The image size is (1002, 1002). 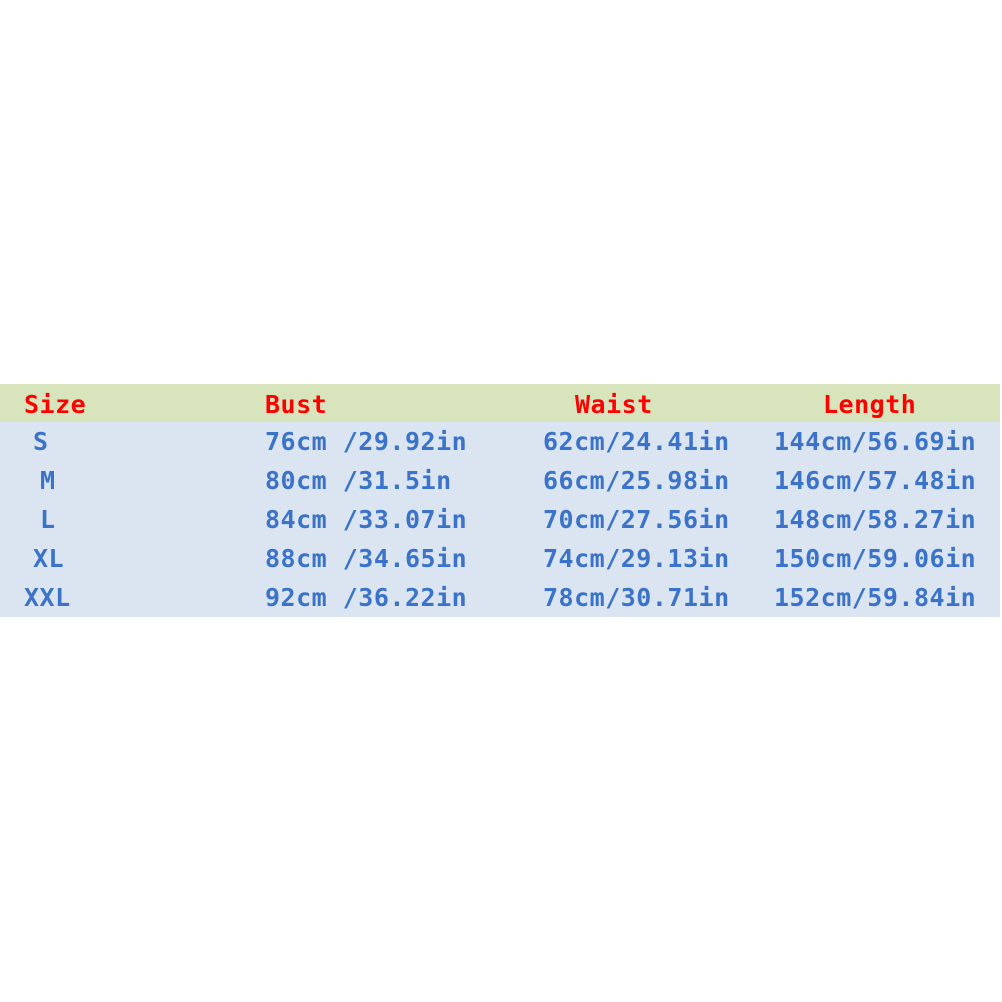 I want to click on header-bust: Bust, so click(x=296, y=404).